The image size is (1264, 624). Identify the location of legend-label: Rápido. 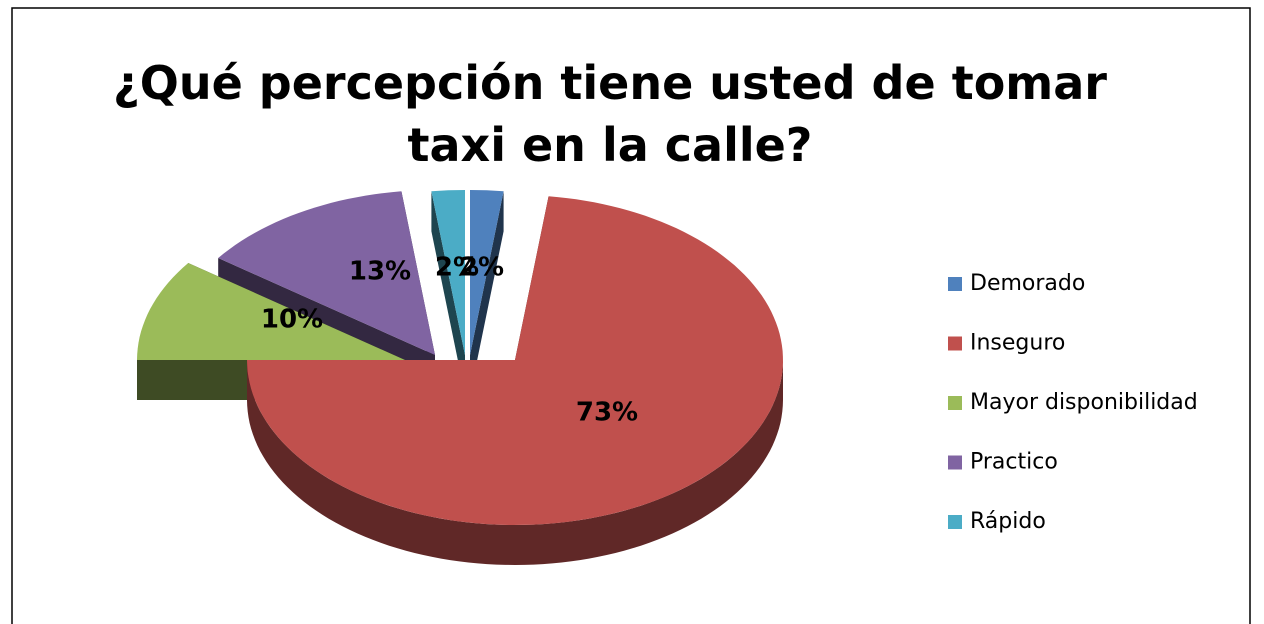
(1008, 521).